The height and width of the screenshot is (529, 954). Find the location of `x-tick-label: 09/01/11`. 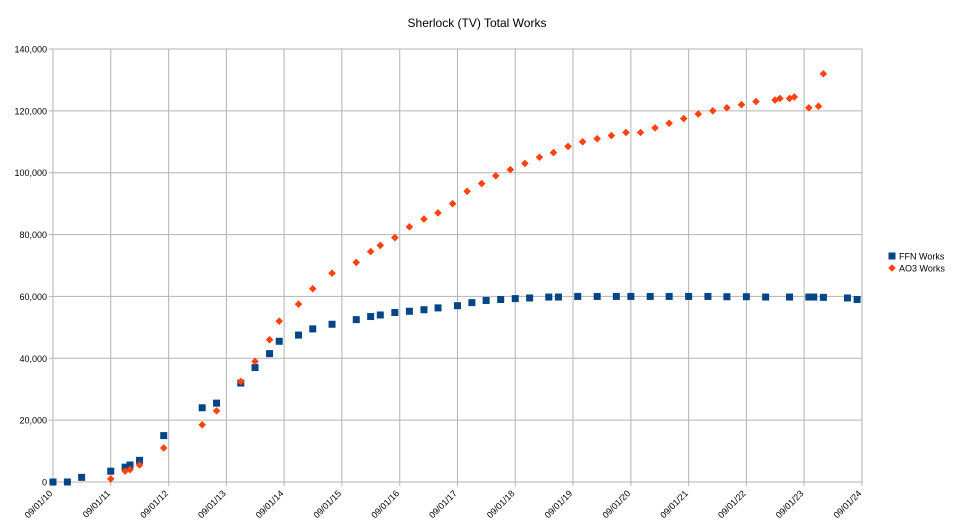

x-tick-label: 09/01/11 is located at coordinates (96, 503).